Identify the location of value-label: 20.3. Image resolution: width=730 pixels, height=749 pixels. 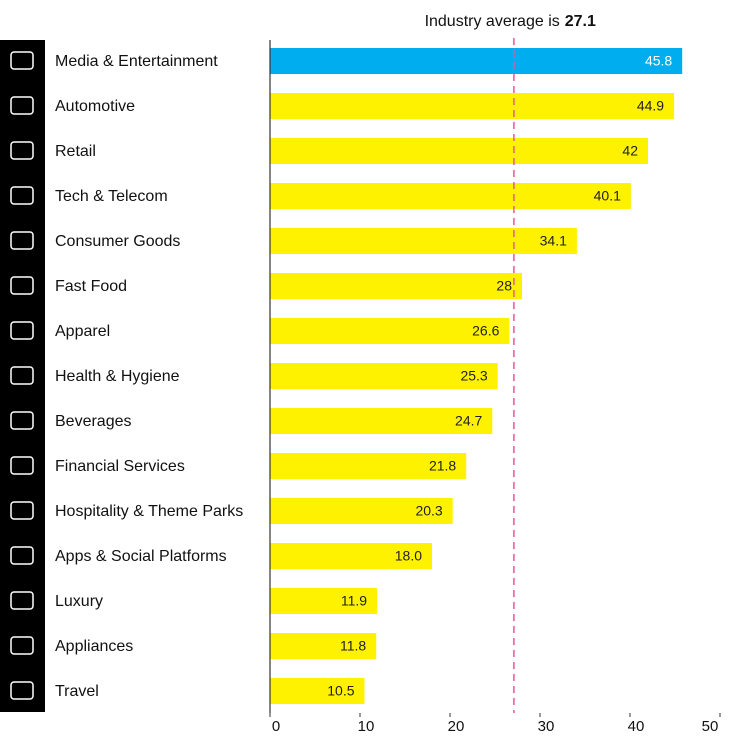
(428, 511).